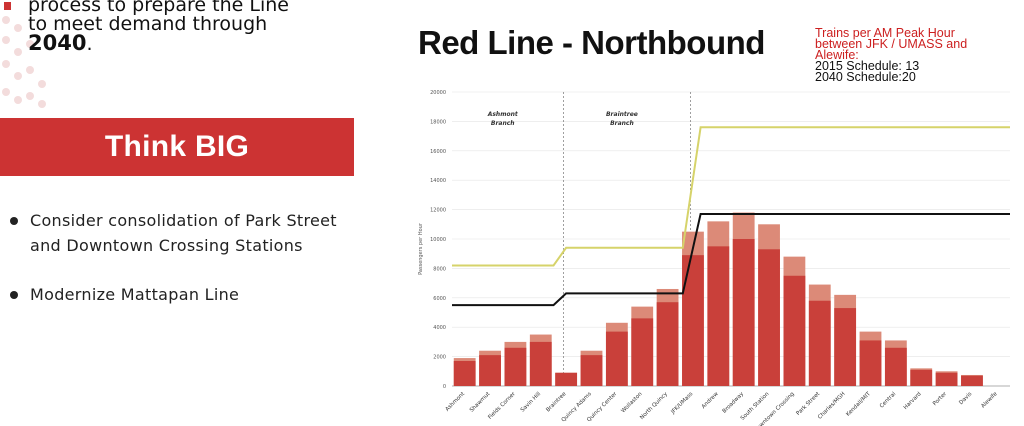 Image resolution: width=1024 pixels, height=426 pixels. I want to click on note-line: Alewife:, so click(837, 55).